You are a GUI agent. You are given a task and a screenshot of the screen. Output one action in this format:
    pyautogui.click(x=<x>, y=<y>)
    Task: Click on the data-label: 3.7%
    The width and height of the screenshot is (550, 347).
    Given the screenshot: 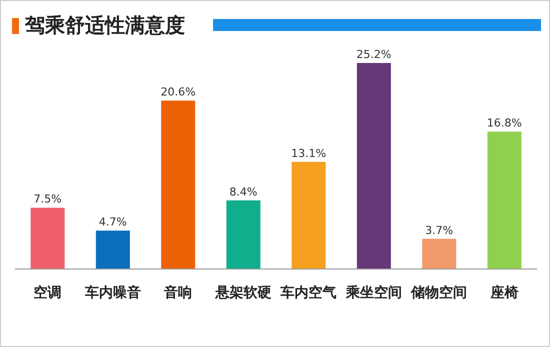 What is the action you would take?
    pyautogui.click(x=439, y=230)
    